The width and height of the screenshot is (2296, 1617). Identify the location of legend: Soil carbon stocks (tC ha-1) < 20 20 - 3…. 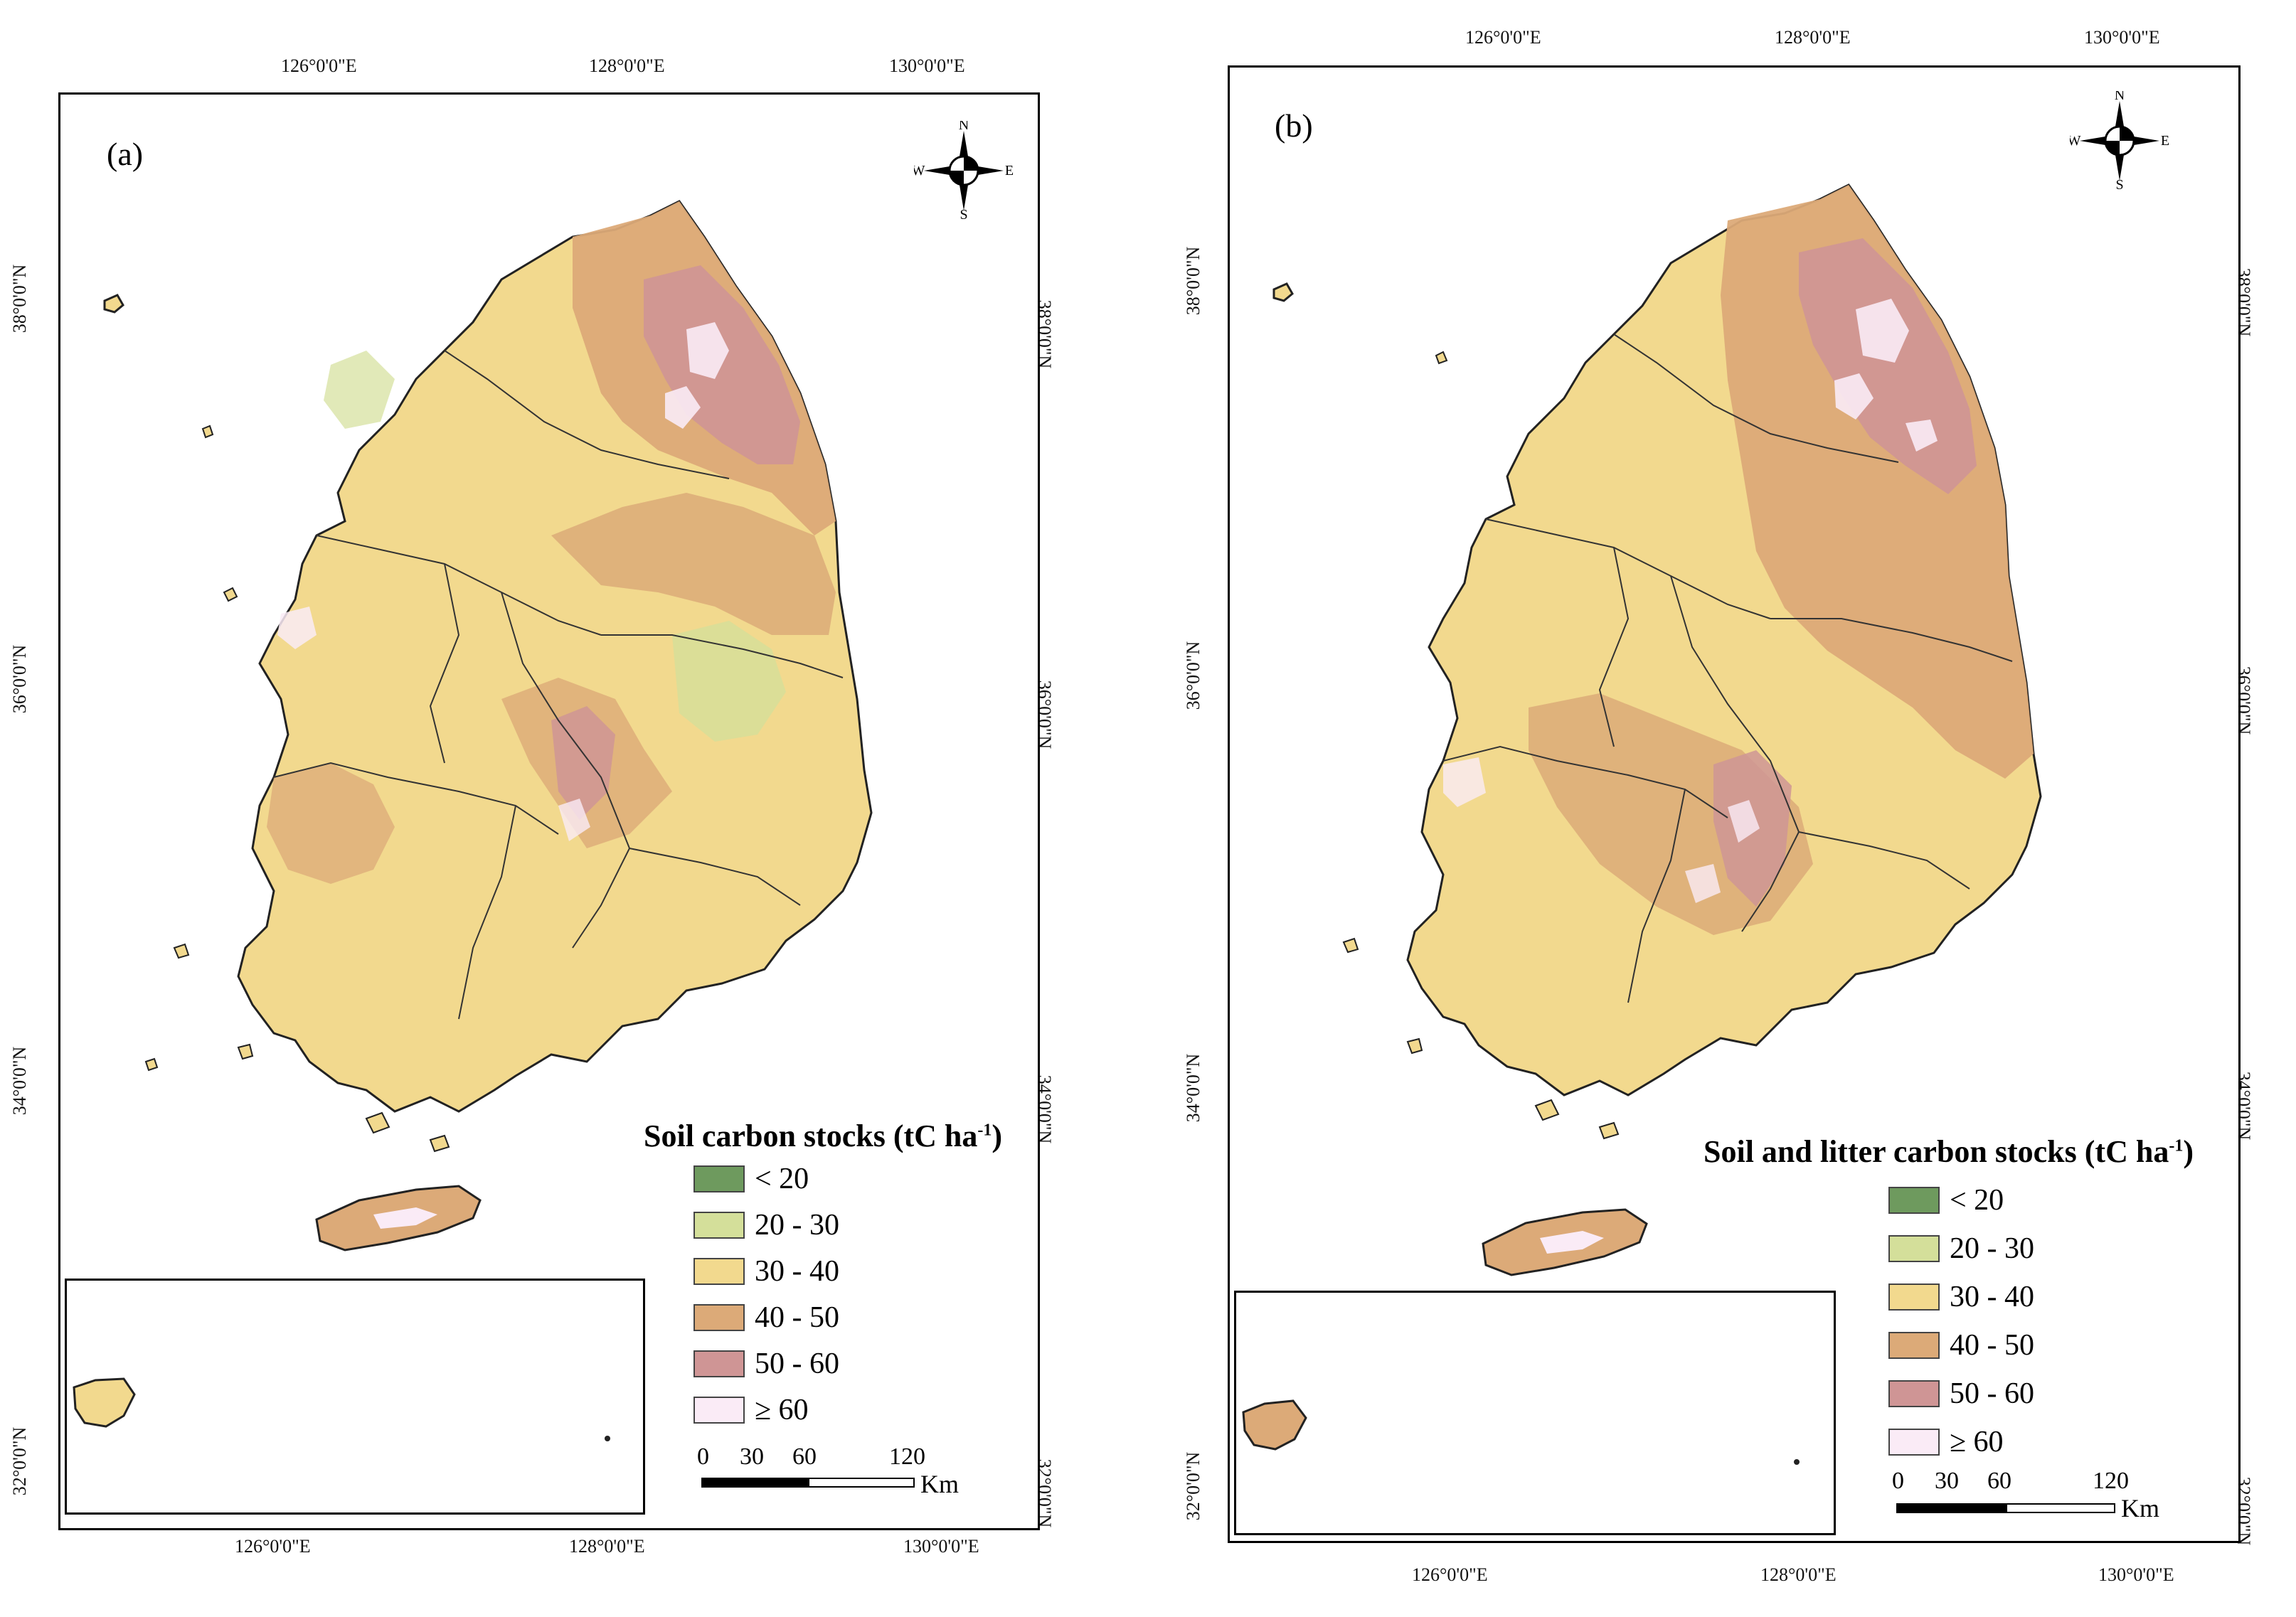
(824, 1272).